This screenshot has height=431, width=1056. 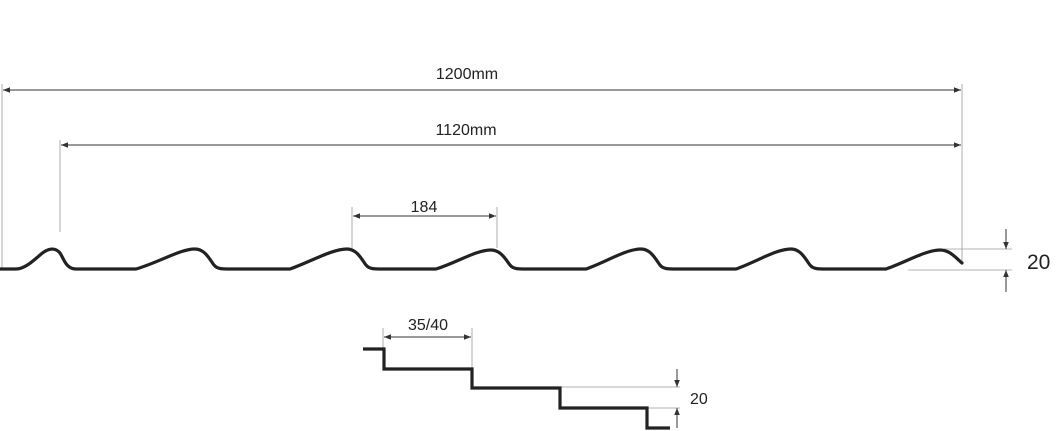 I want to click on step-view: 35/40 20, so click(x=535, y=373).